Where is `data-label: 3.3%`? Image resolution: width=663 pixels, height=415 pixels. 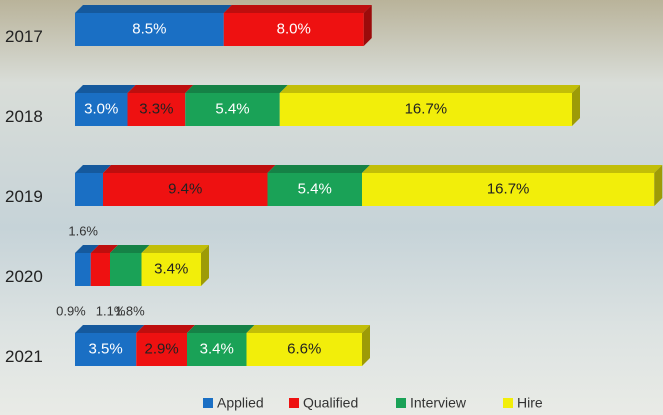
data-label: 3.3% is located at coordinates (156, 108).